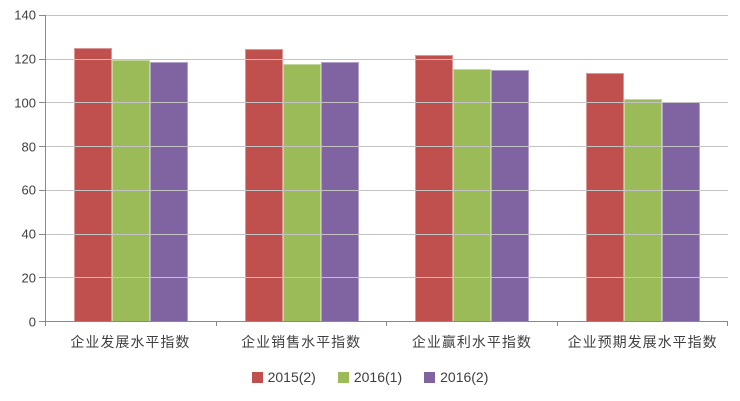  Describe the element at coordinates (386, 342) in the screenshot. I see `x-axis-category-labels: 企业发展水平指数 企业销售水平指数 企业赢利水平指数 企业预期发展水平指数` at that location.